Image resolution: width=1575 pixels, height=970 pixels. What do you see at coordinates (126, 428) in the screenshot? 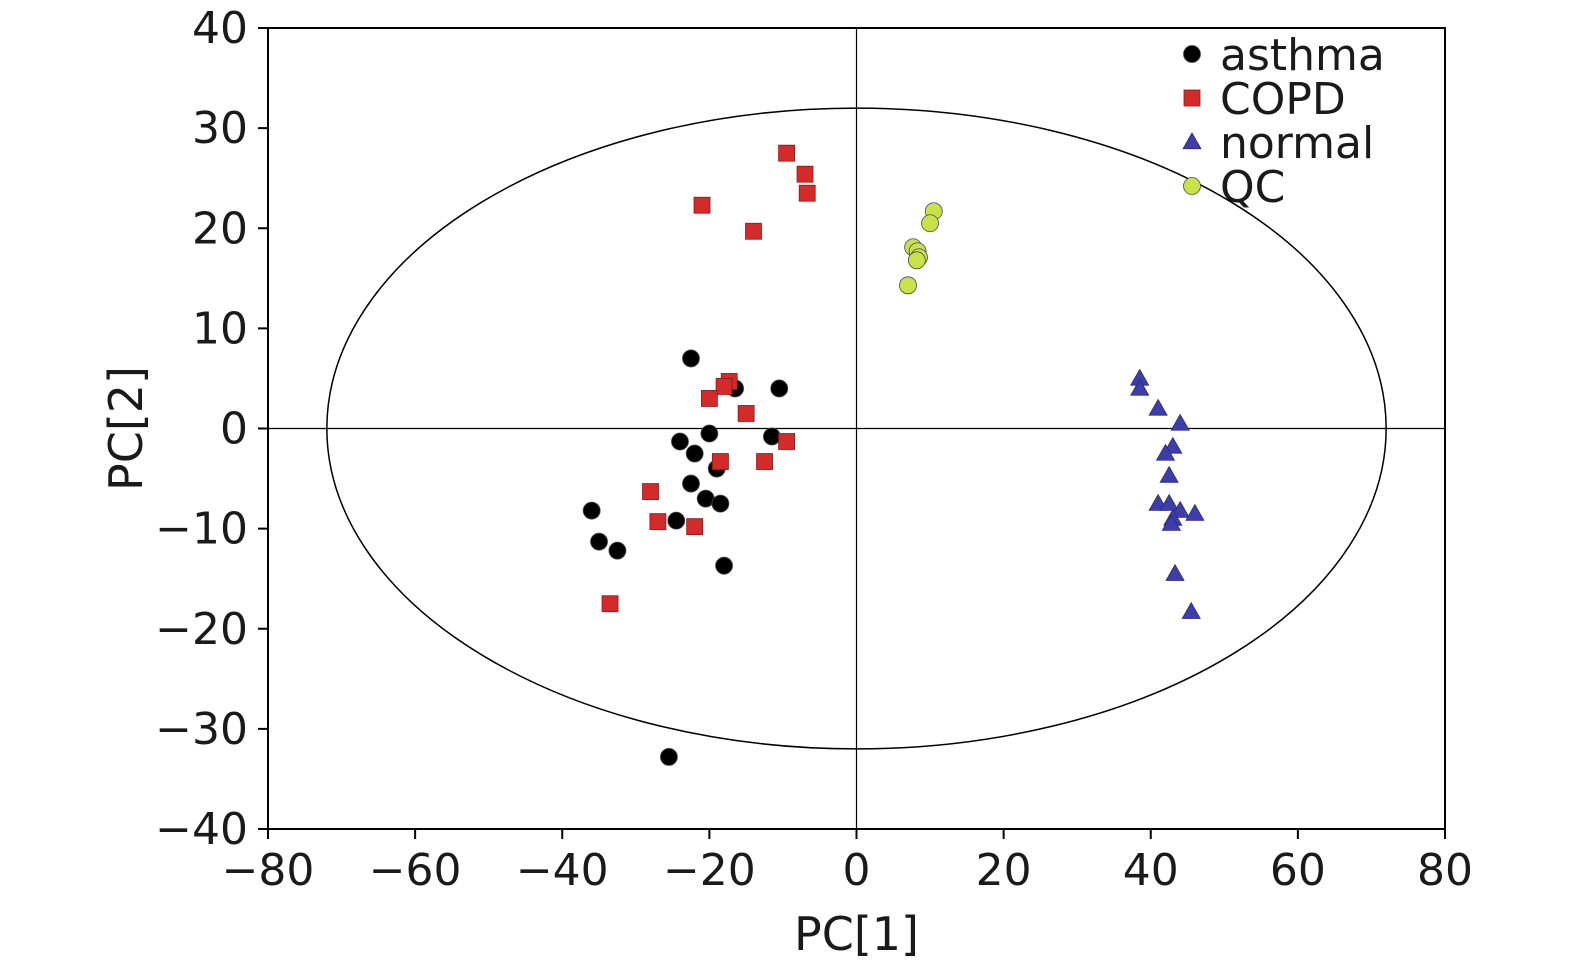
I see `y-axis-label: PC[2]` at bounding box center [126, 428].